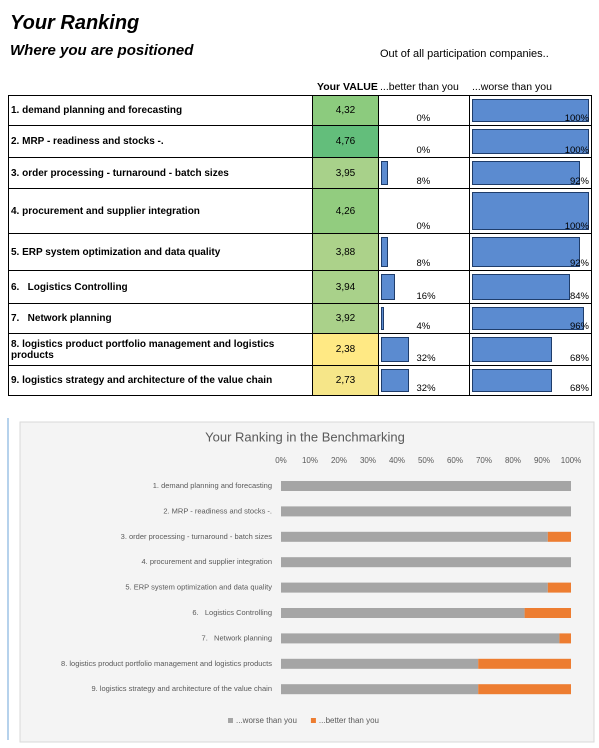 The image size is (599, 748). Describe the element at coordinates (347, 87) in the screenshot. I see `column-header: Your VALUE` at that location.